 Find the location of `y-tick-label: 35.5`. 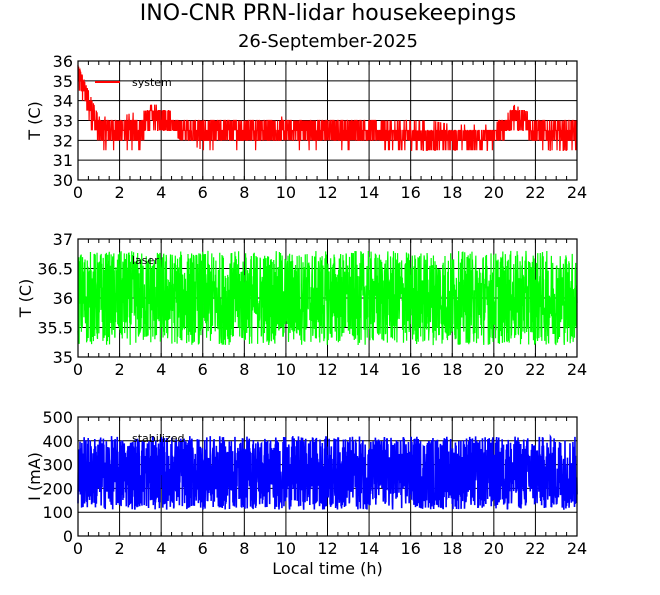

y-tick-label: 35.5 is located at coordinates (55, 328).